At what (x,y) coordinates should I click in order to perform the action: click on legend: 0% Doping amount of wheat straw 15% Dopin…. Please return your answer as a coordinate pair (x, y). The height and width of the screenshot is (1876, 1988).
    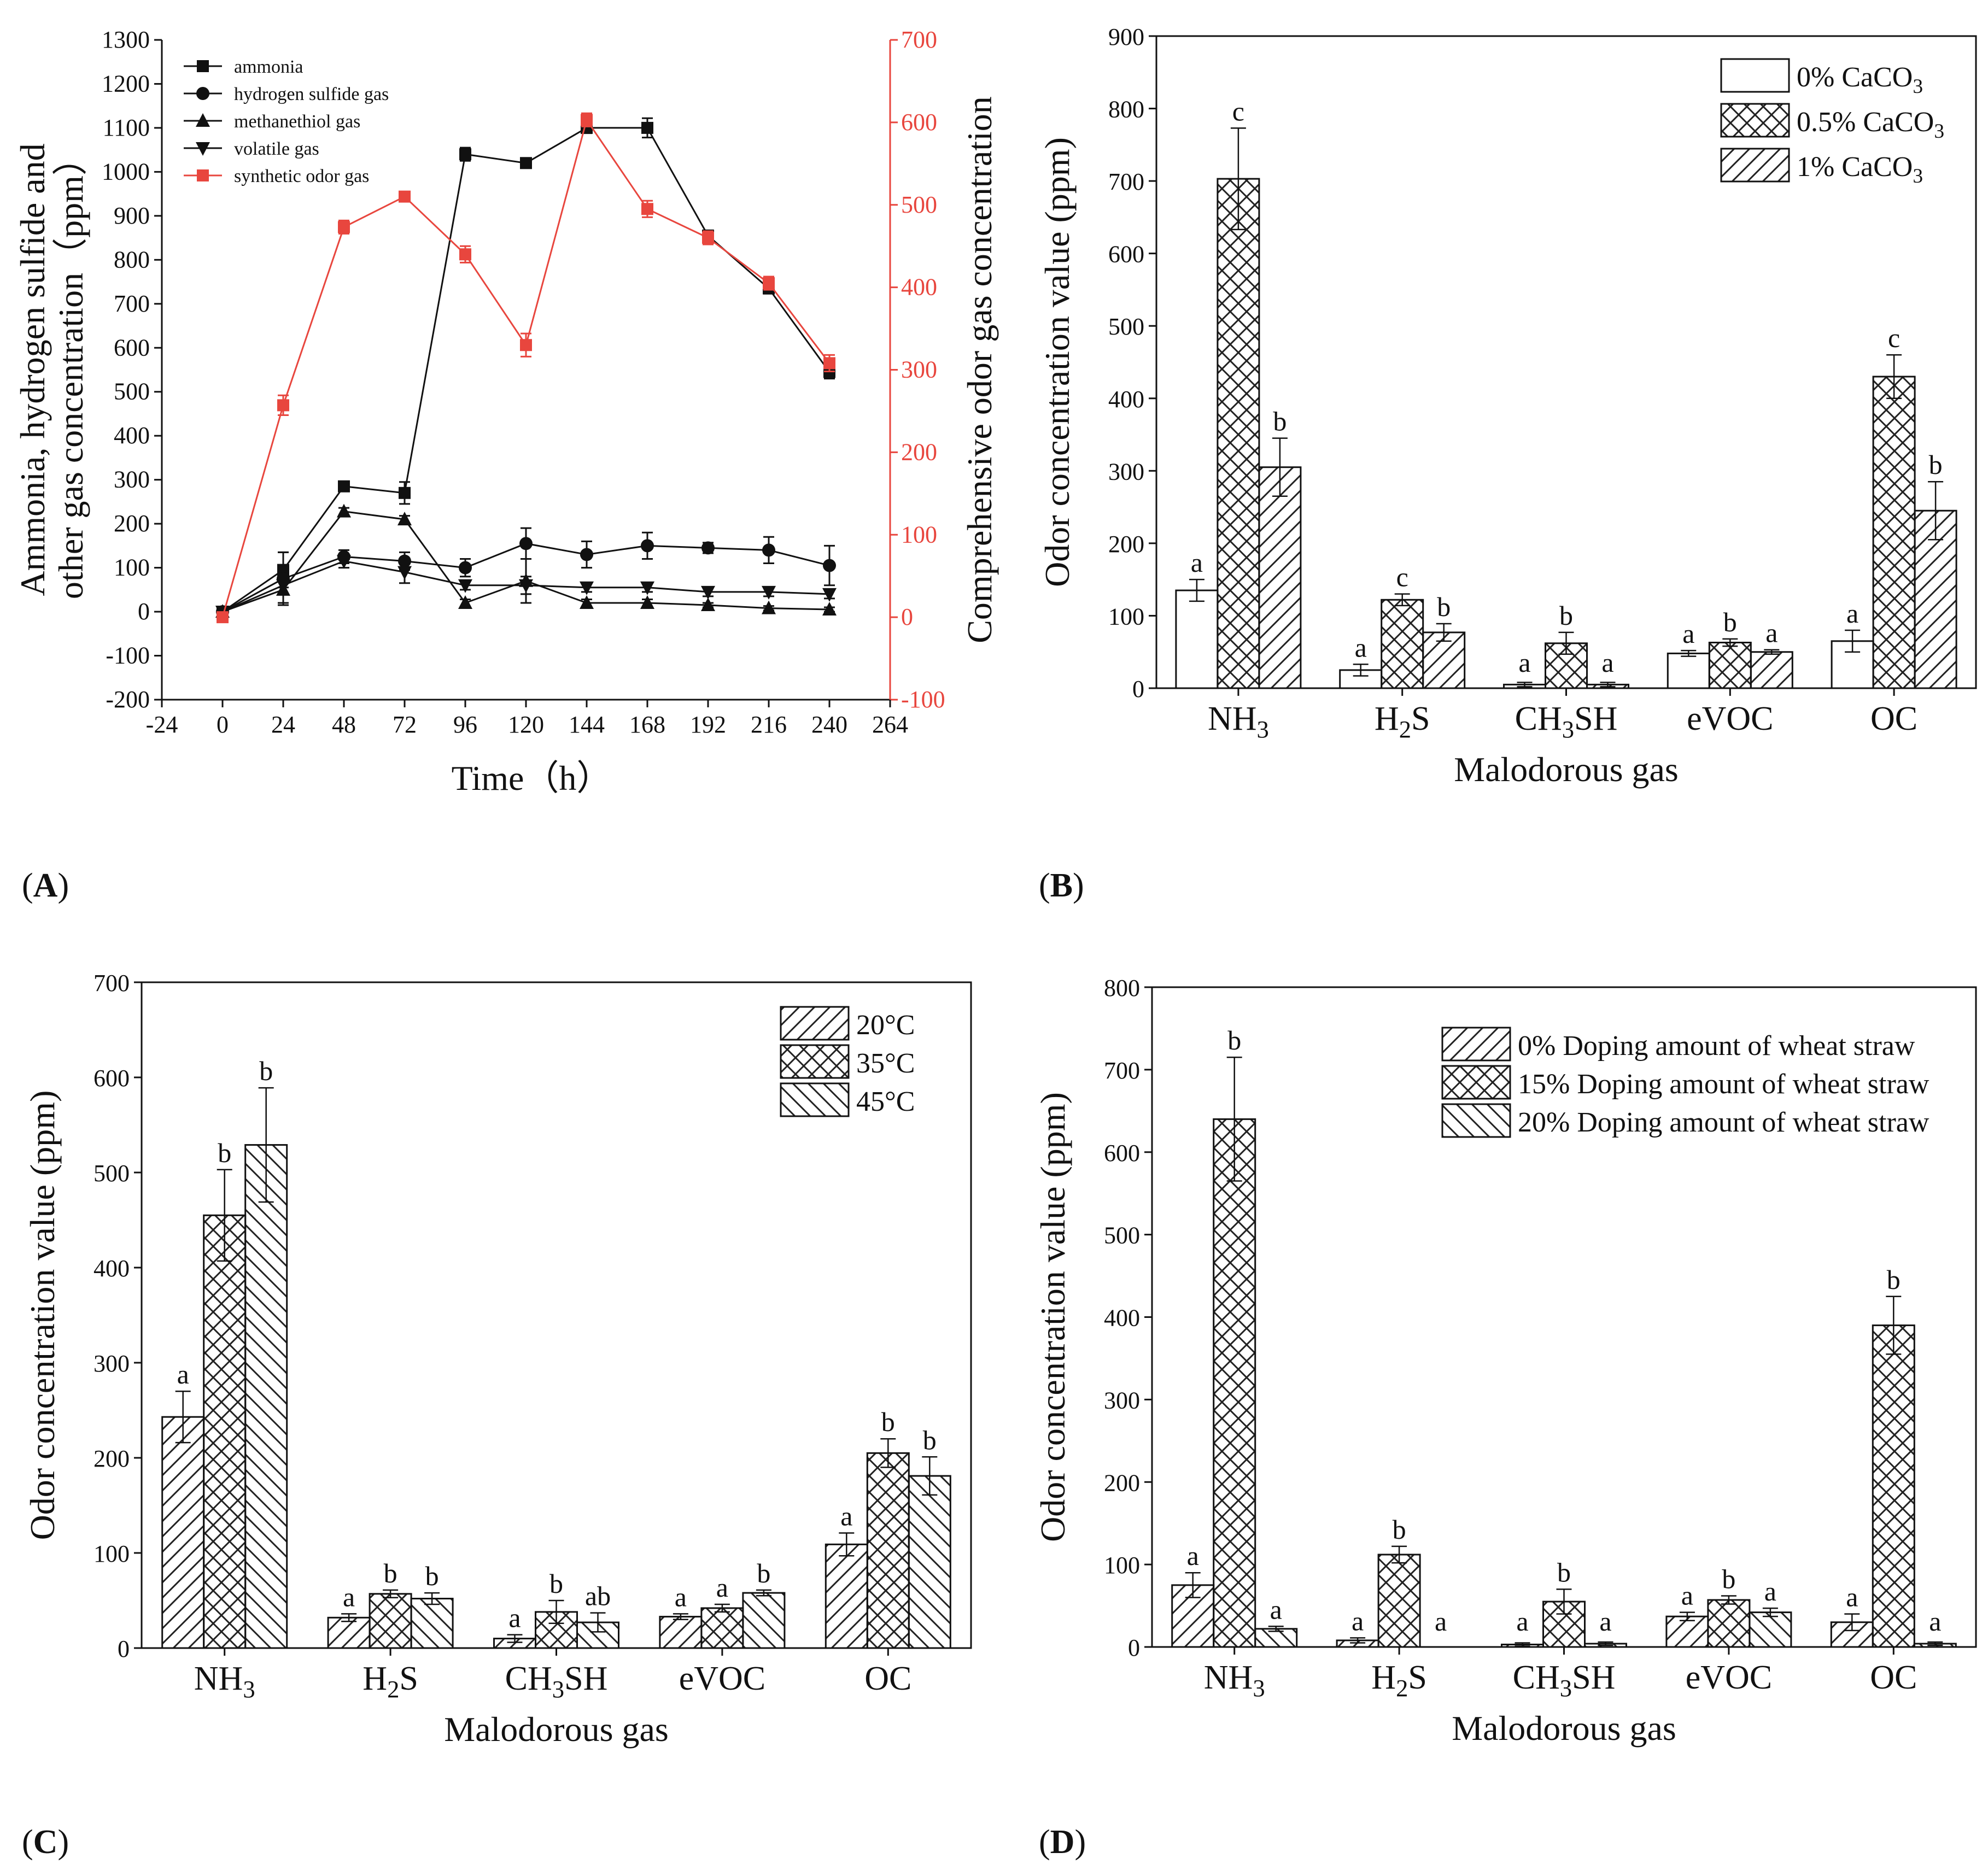
    Looking at the image, I should click on (1685, 1082).